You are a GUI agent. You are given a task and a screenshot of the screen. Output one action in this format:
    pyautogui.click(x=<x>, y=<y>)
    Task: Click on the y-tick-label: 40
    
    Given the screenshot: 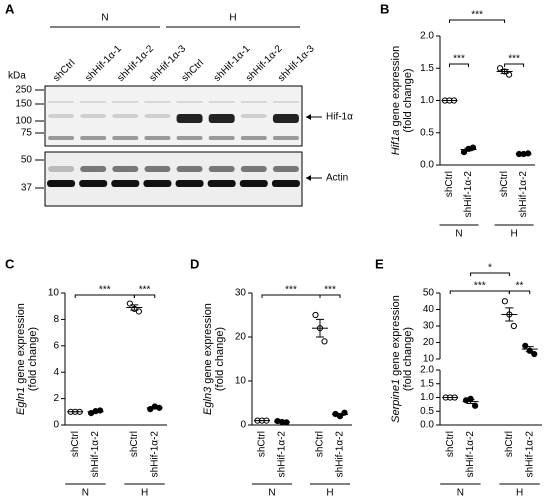 What is the action you would take?
    pyautogui.click(x=429, y=309)
    